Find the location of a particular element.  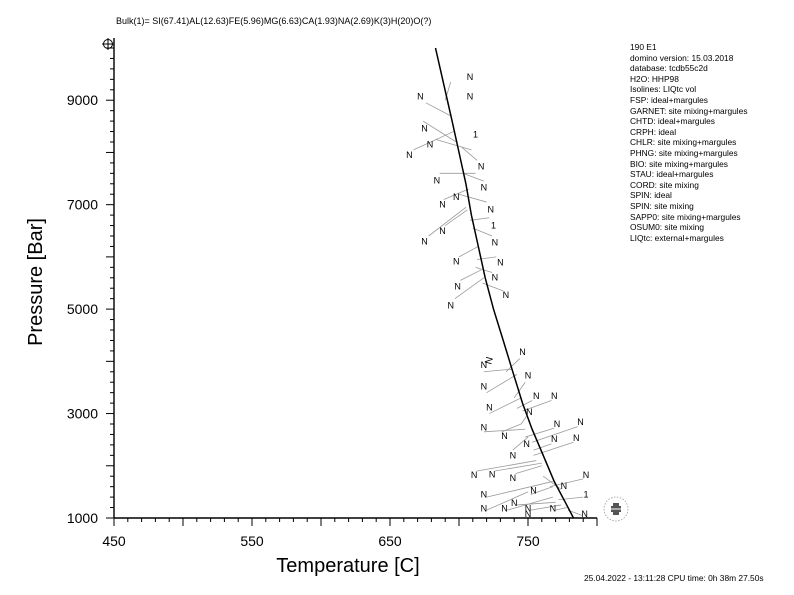

info-line: database: tcdb55c2d is located at coordinates (669, 68).